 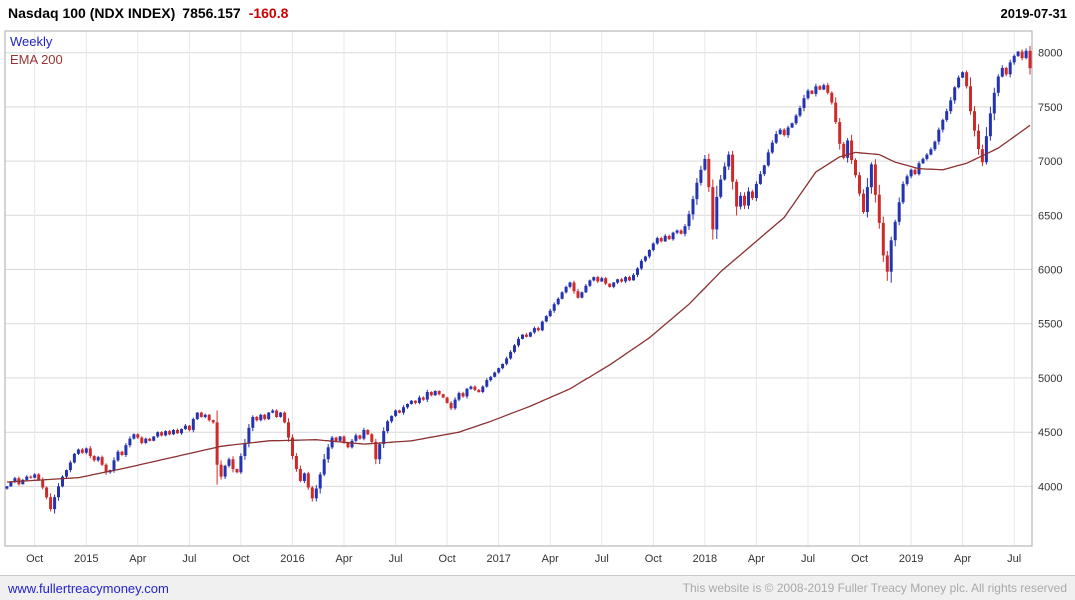 I want to click on y-axis-tick-label: 8000, so click(x=1050, y=54).